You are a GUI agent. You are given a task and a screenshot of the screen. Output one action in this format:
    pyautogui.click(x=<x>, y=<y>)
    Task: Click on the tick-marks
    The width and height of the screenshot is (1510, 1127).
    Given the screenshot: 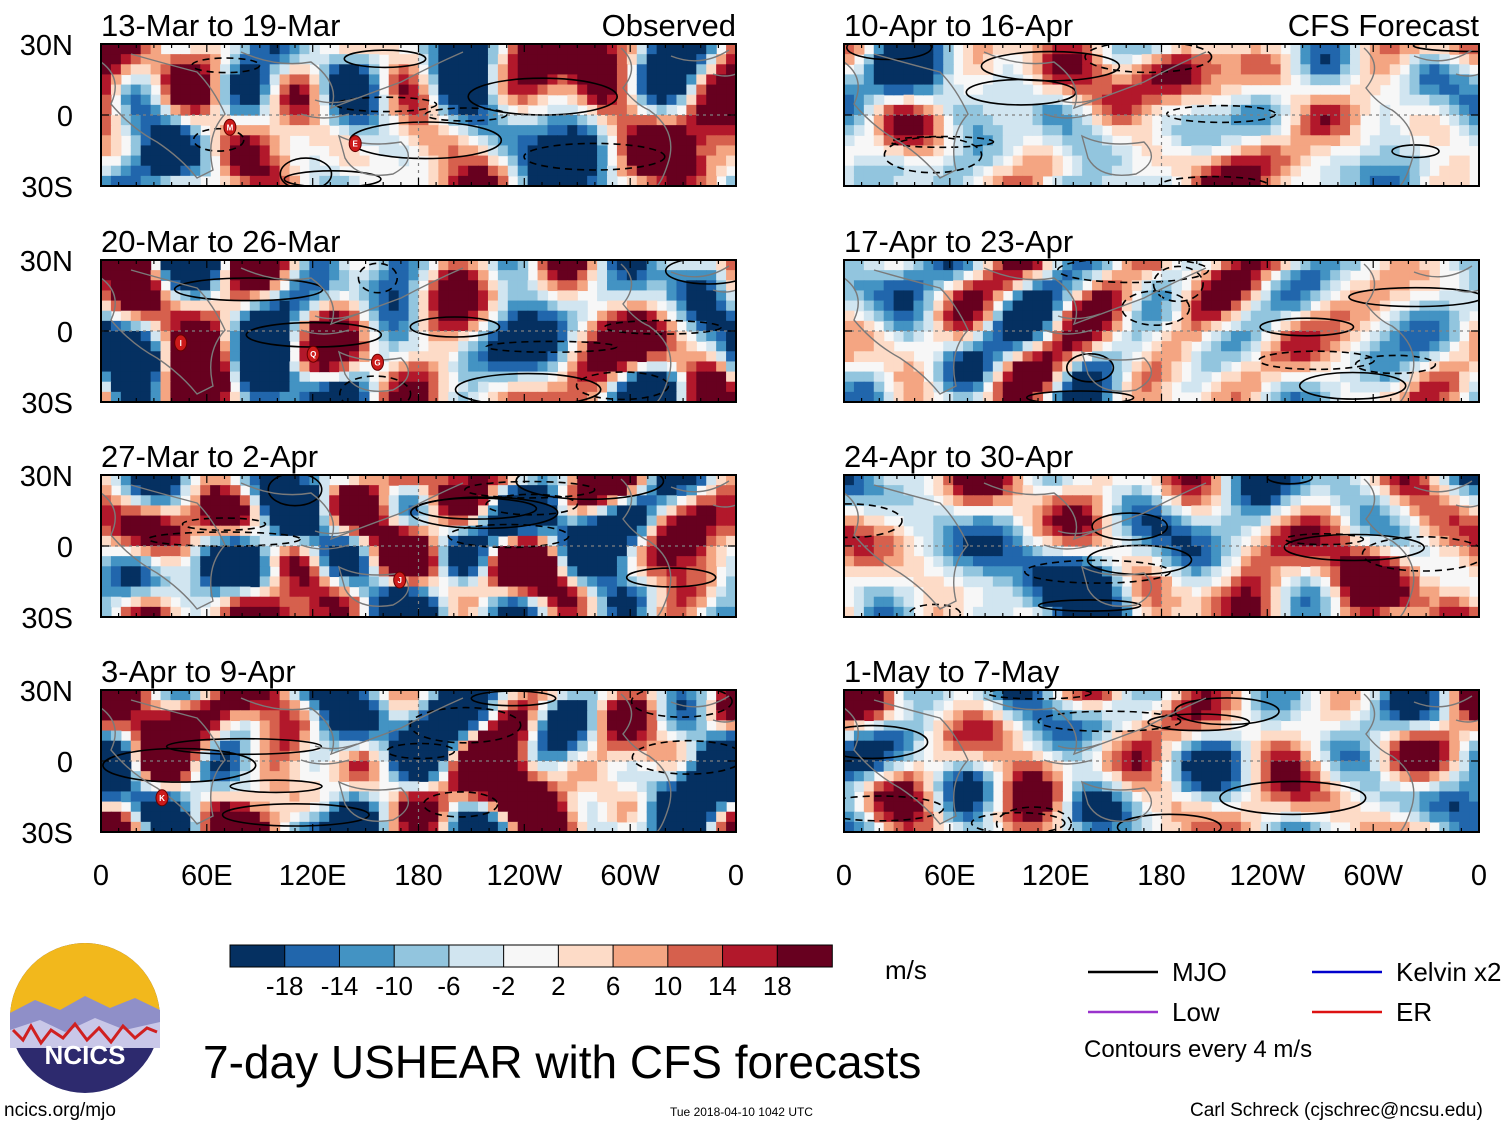 What is the action you would take?
    pyautogui.click(x=418, y=546)
    